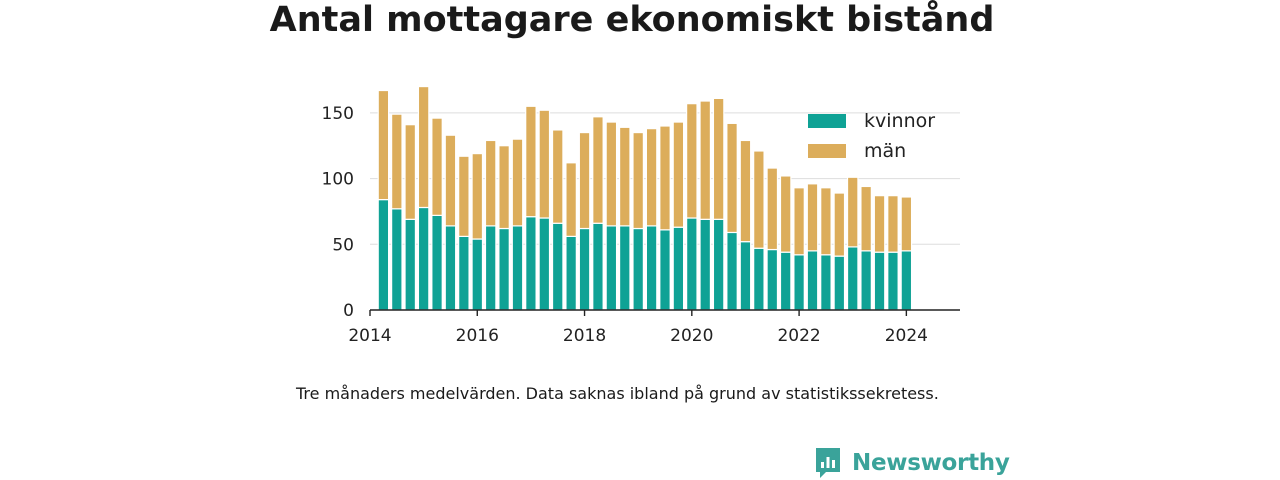 This screenshot has height=480, width=1280. Describe the element at coordinates (798, 336) in the screenshot. I see `x-tick-label: 2022` at that location.